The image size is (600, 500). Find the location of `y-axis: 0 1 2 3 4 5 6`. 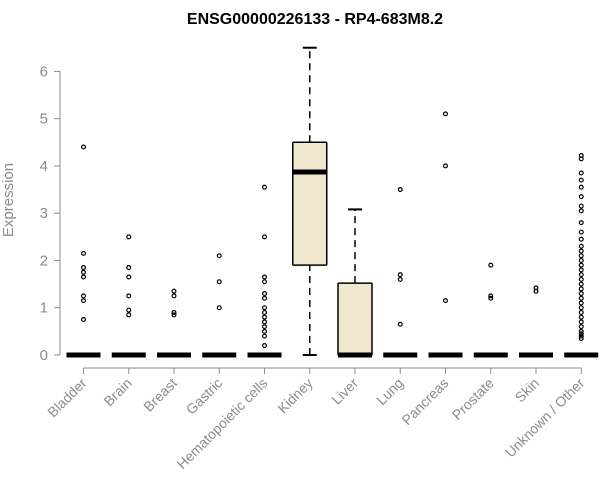

y-axis: 0 1 2 3 4 5 6 is located at coordinates (50, 213).